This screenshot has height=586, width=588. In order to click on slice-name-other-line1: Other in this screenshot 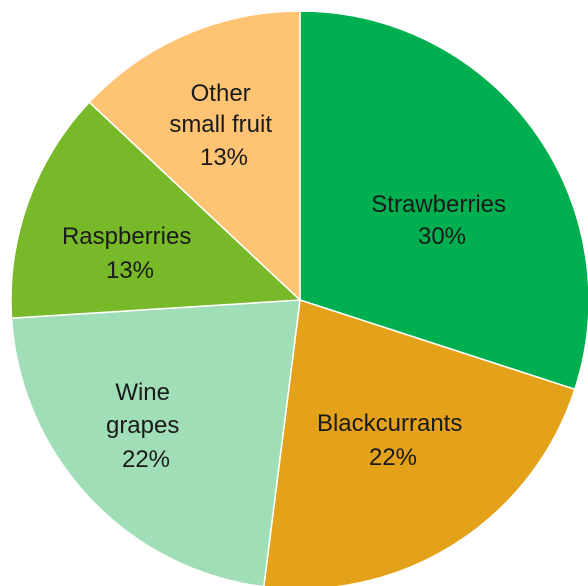, I will do `click(221, 93)`.